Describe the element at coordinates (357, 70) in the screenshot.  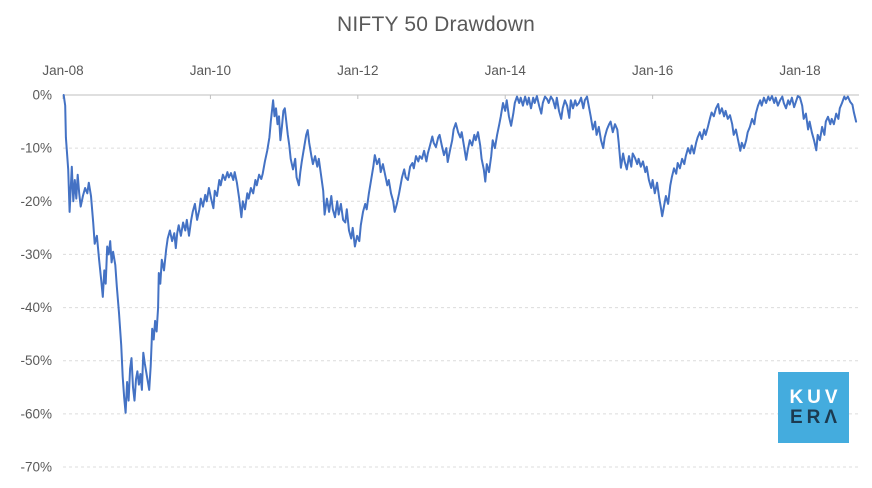
I see `x-axis-label: Jan-12` at that location.